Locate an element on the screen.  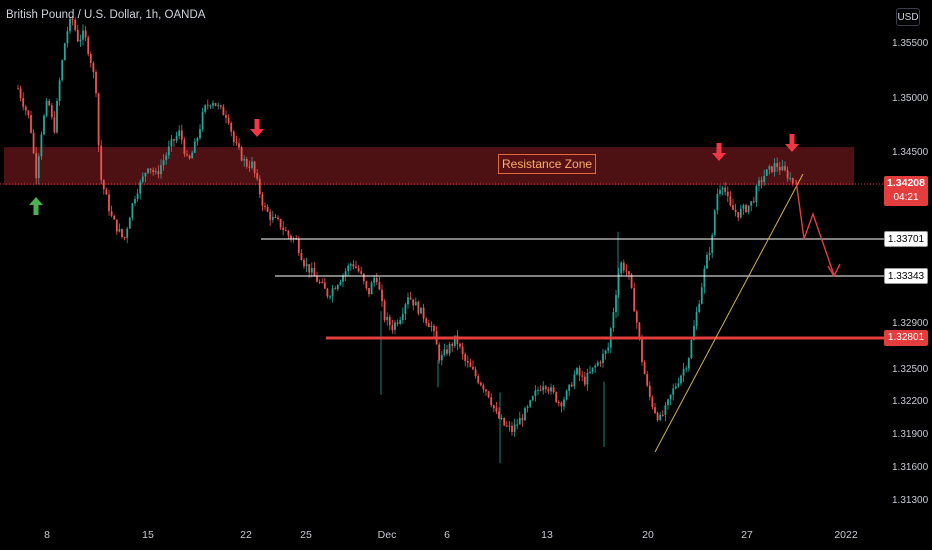
x-tick-label: 6 is located at coordinates (447, 535).